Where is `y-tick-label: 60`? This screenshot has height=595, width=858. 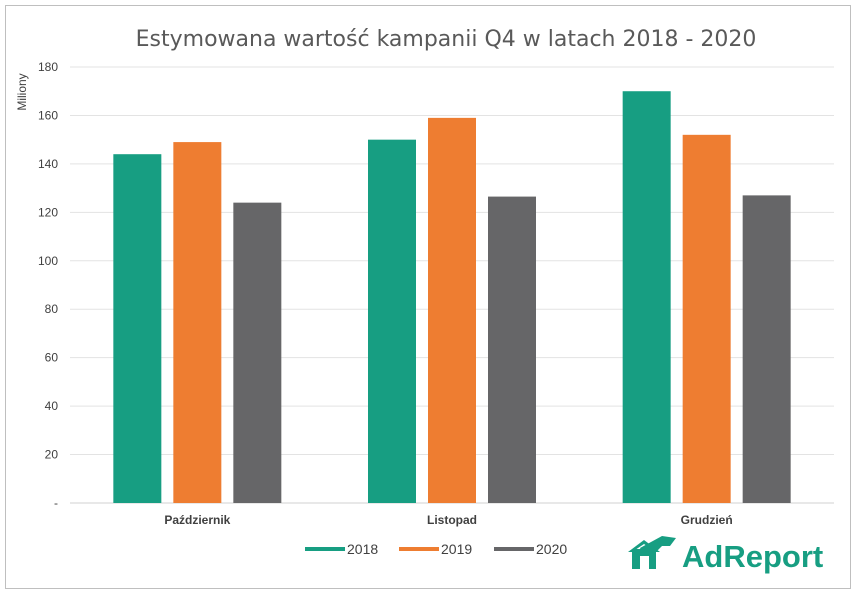
y-tick-label: 60 is located at coordinates (52, 358).